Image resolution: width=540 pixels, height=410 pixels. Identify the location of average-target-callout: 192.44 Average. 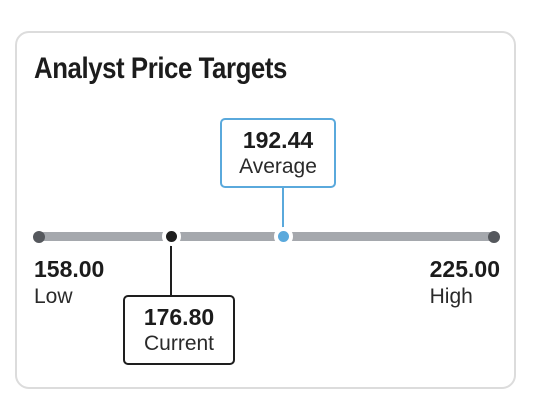
(278, 153).